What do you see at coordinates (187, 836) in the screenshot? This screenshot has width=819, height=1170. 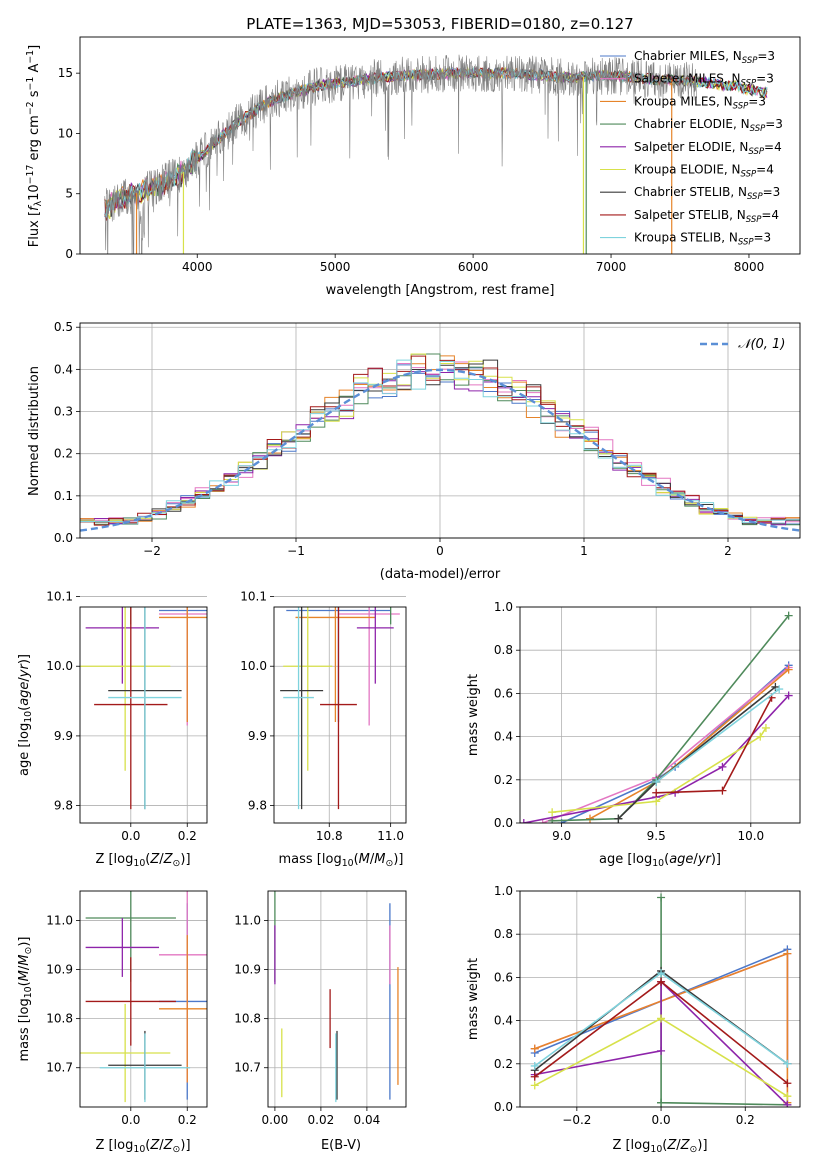 I see `x-tick-label: 0.2` at bounding box center [187, 836].